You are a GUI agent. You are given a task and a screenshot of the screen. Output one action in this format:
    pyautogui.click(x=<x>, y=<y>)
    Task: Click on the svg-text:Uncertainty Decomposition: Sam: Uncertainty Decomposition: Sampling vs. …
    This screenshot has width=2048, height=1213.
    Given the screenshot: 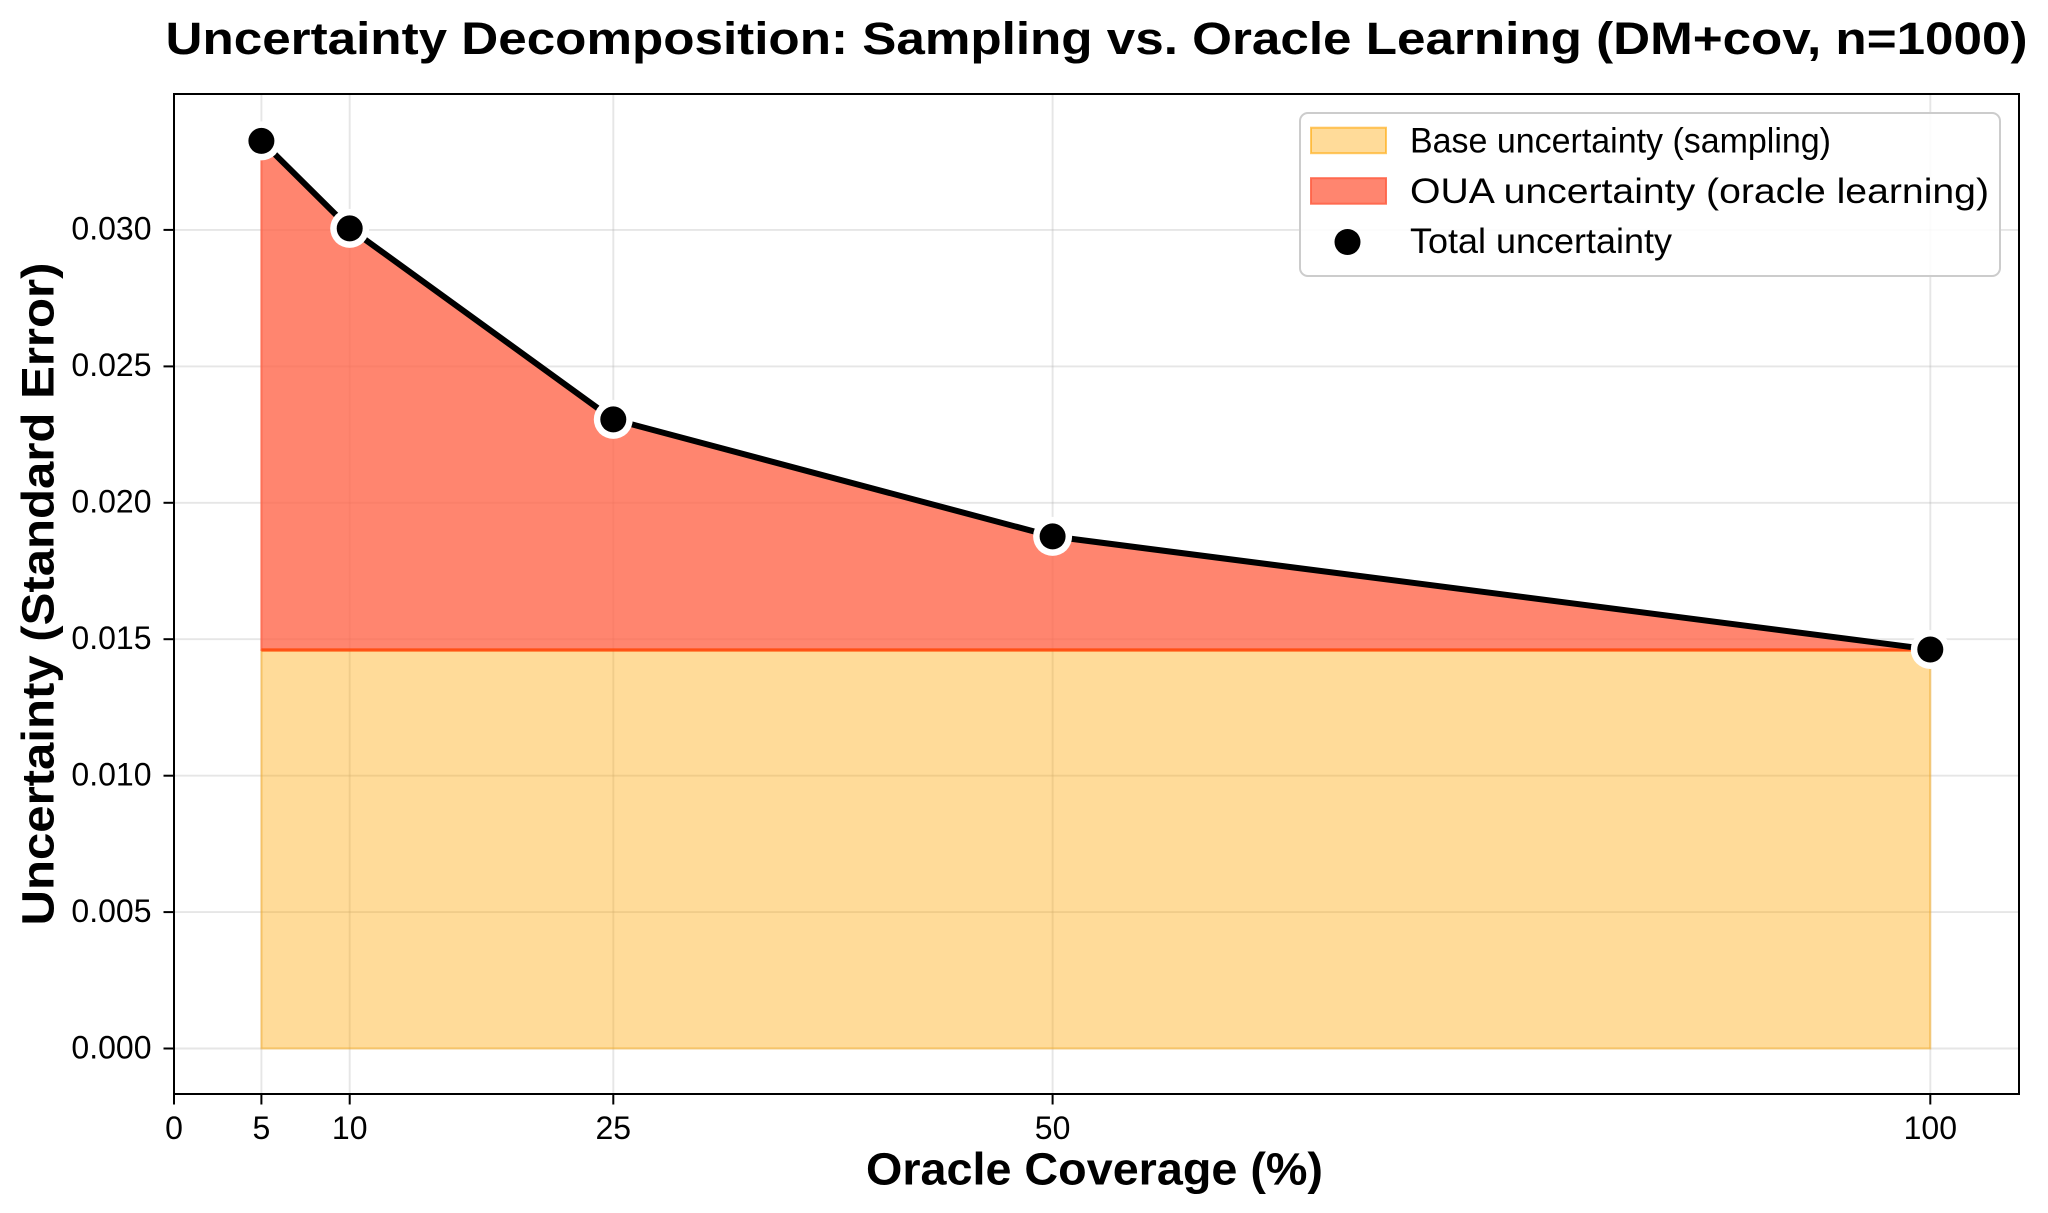 What is the action you would take?
    pyautogui.click(x=1097, y=38)
    